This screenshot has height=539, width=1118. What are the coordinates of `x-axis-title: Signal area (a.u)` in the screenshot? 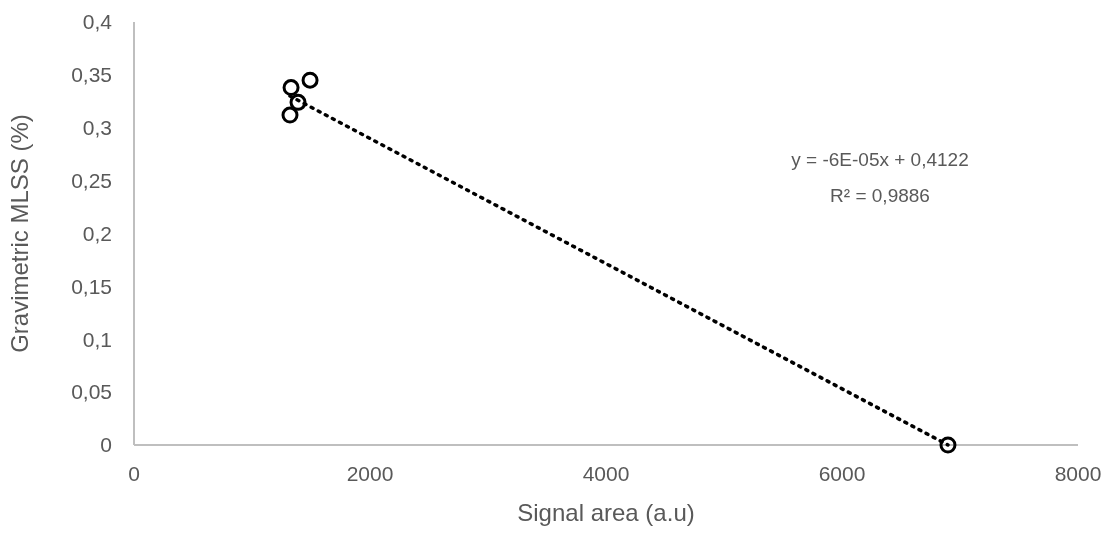 It's located at (606, 512).